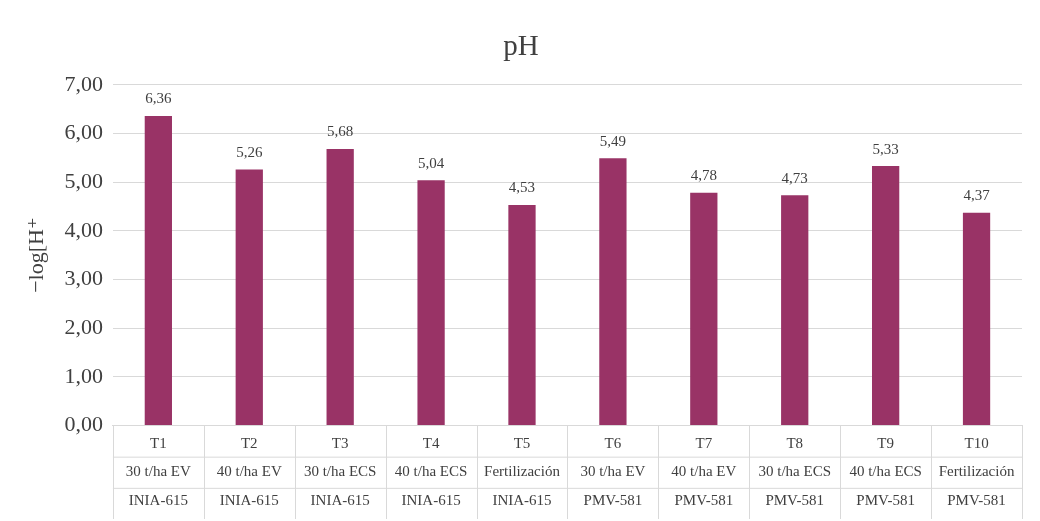 The image size is (1040, 521). I want to click on y-tick-label: 6,00, so click(83, 132).